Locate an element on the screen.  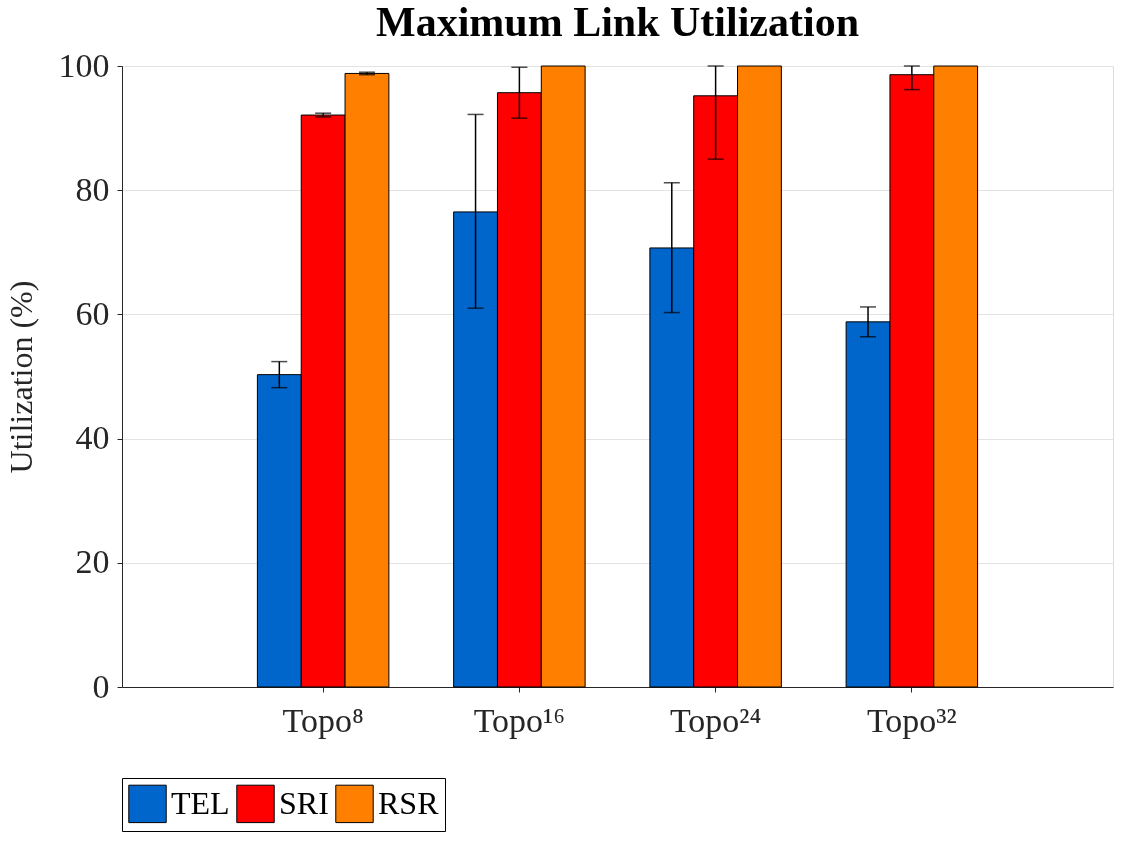
y-tick-label: 20 is located at coordinates (92, 562).